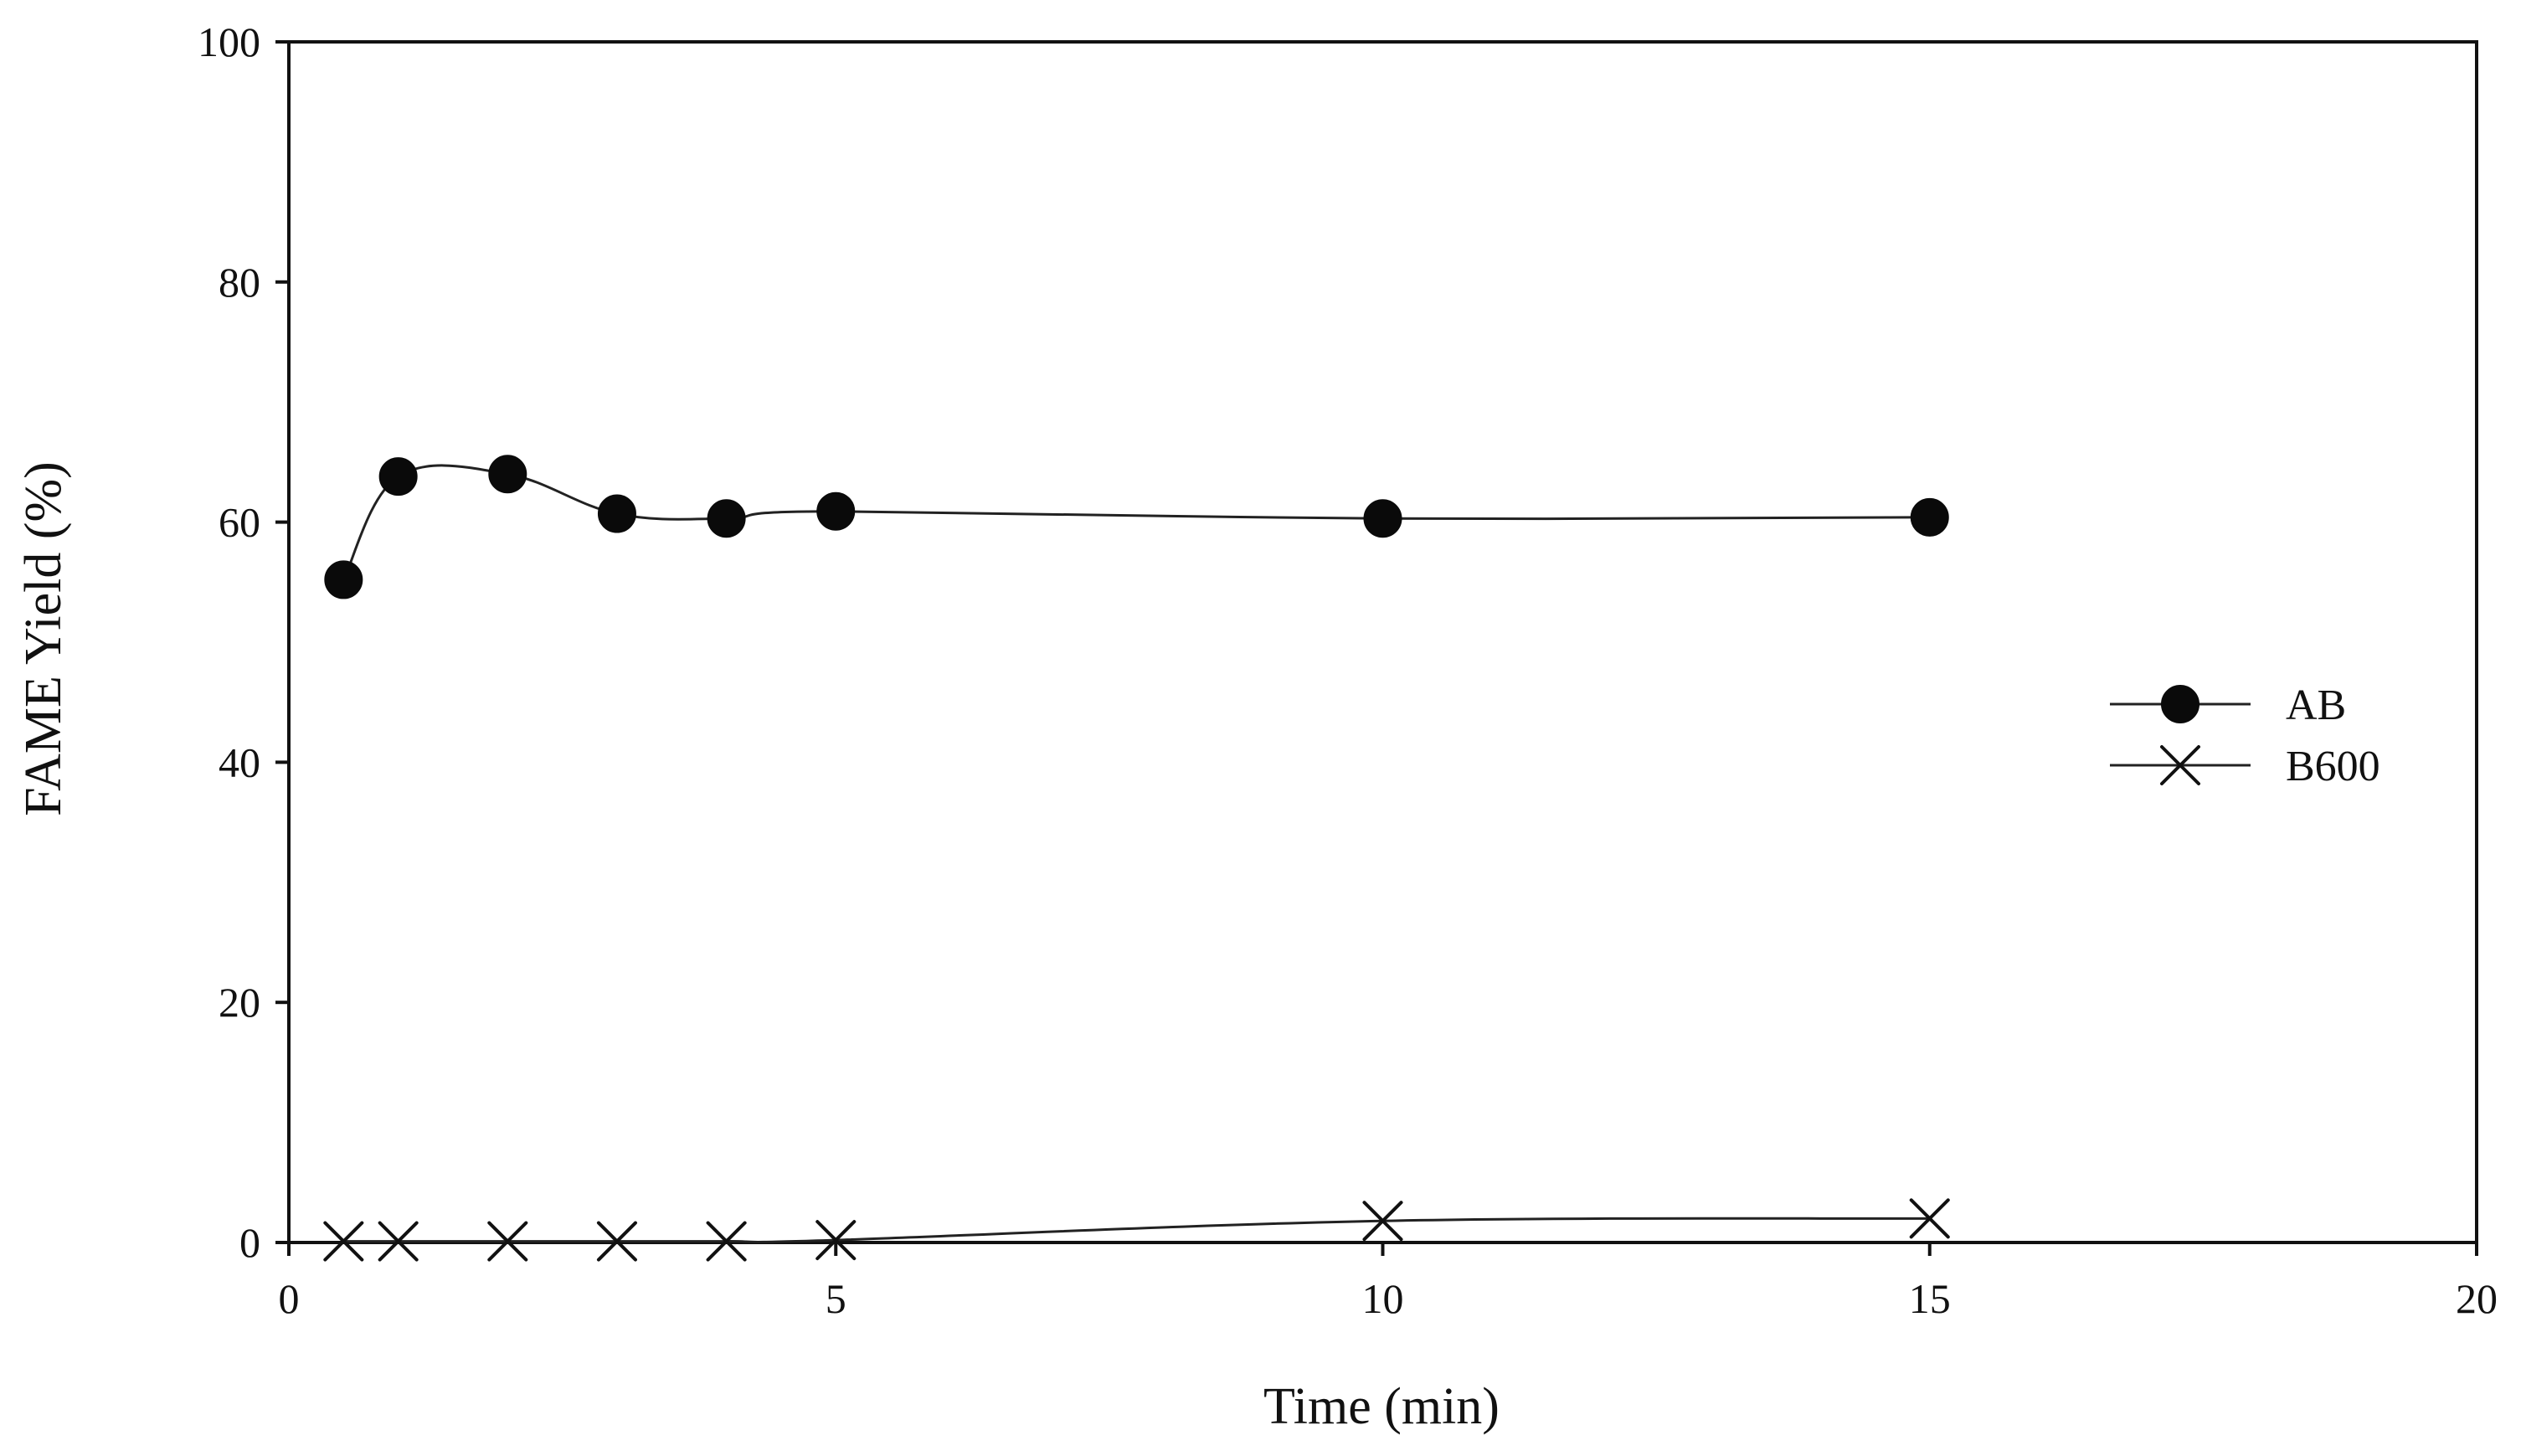  Describe the element at coordinates (836, 1298) in the screenshot. I see `x-tick-label: 5` at that location.